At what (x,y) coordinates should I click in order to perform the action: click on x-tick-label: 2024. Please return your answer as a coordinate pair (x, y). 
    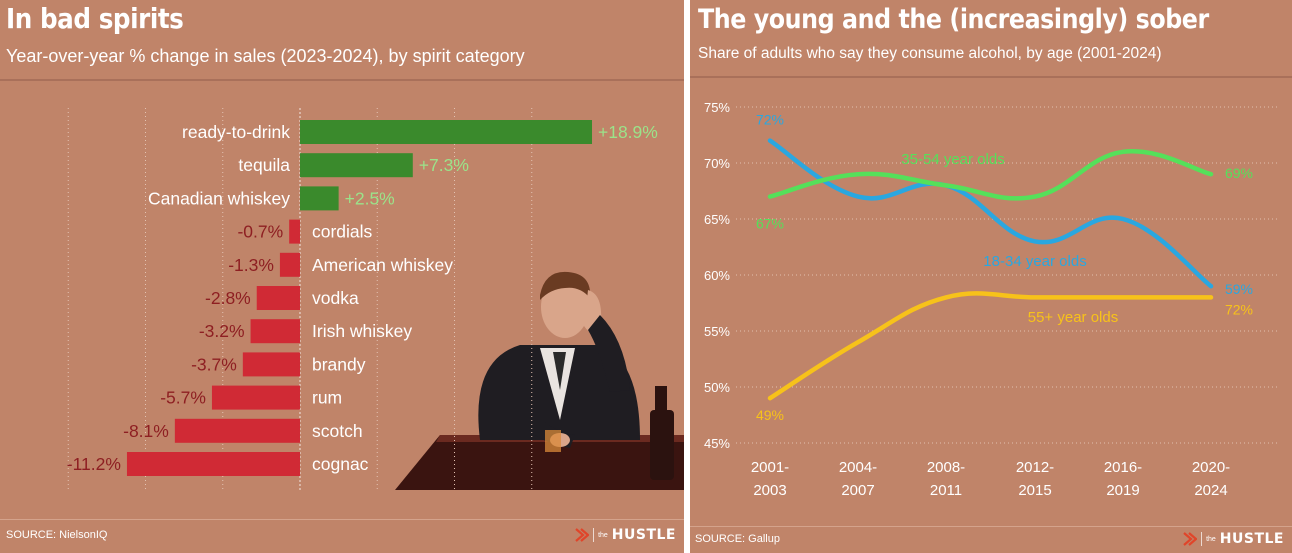
    Looking at the image, I should click on (1210, 490).